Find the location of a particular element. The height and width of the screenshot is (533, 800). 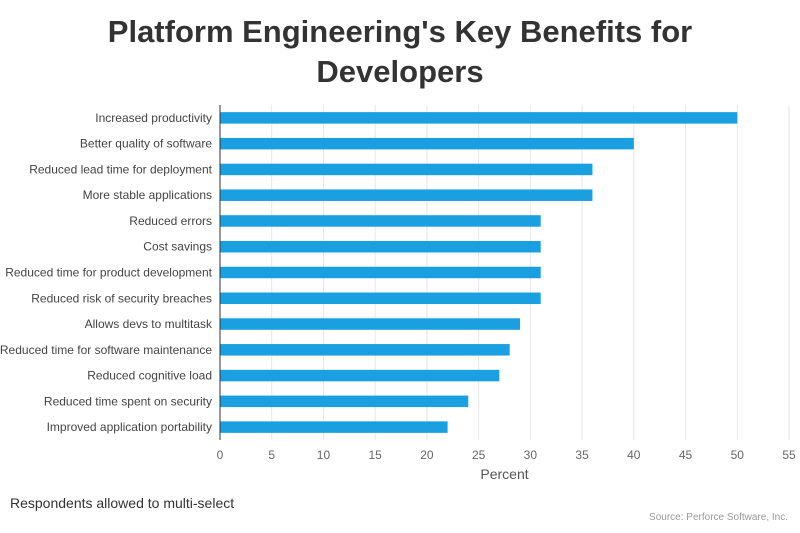

x-tick-label: 45 is located at coordinates (686, 455).